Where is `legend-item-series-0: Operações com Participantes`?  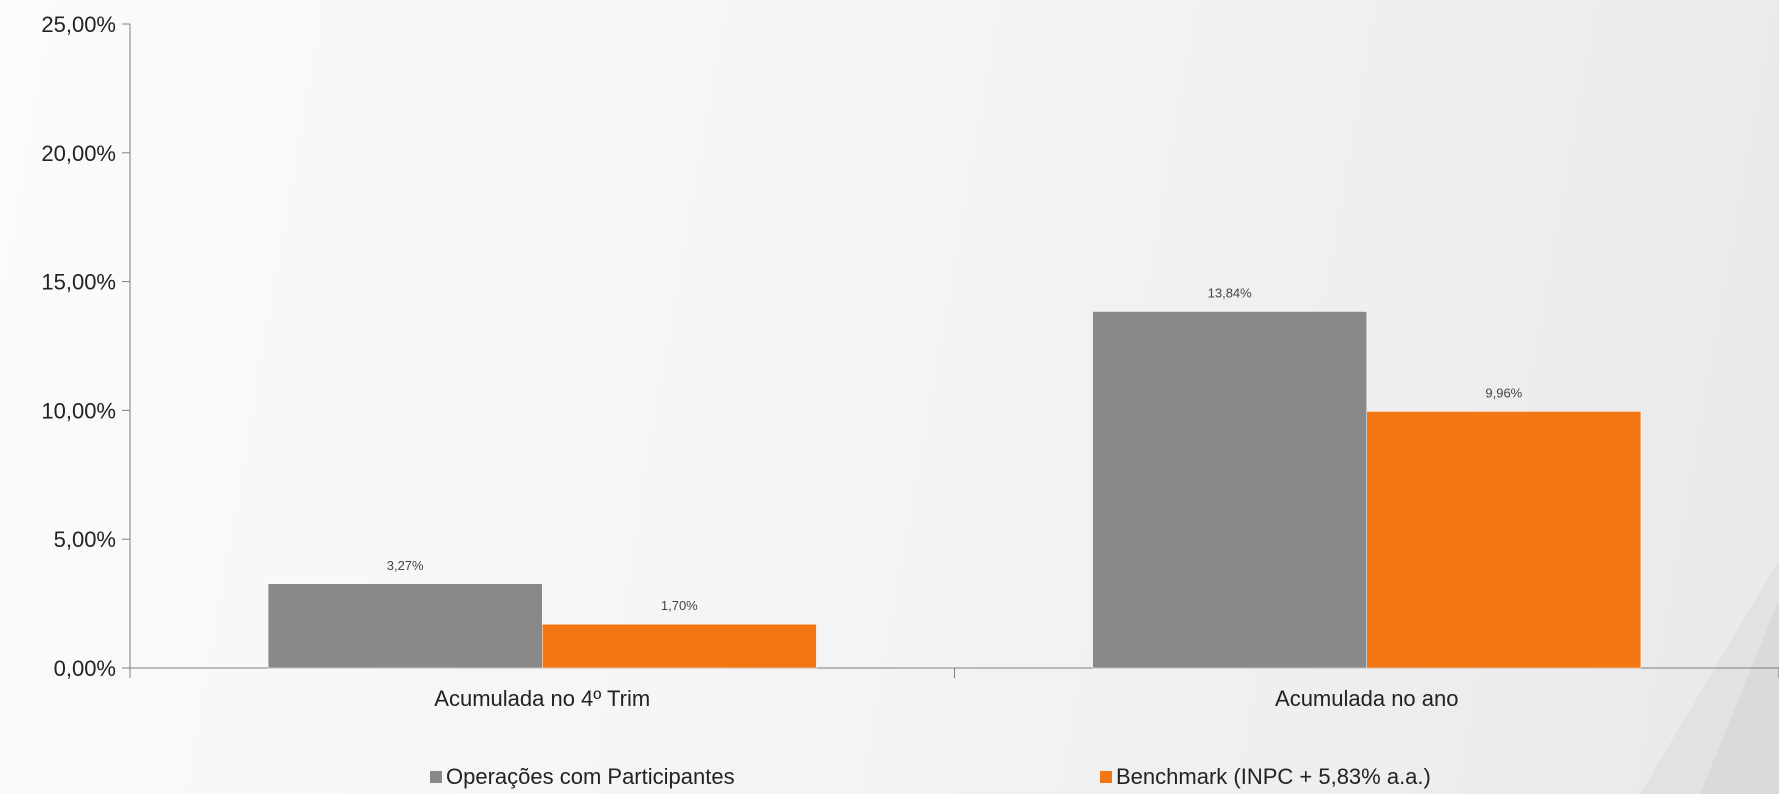
legend-item-series-0: Operações com Participantes is located at coordinates (582, 777).